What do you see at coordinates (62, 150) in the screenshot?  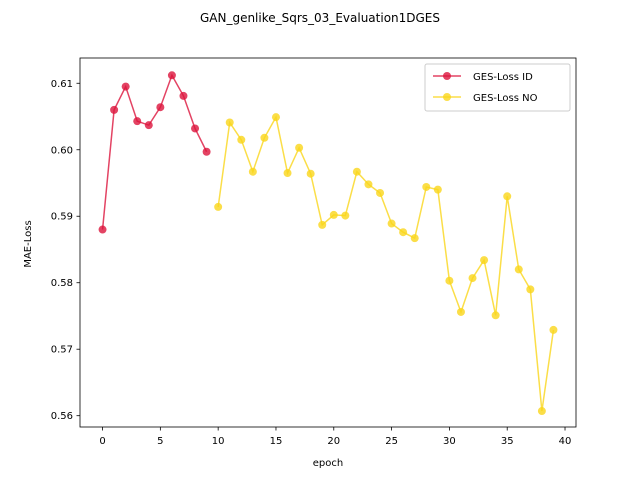 I see `y-tick-label: 0.60` at bounding box center [62, 150].